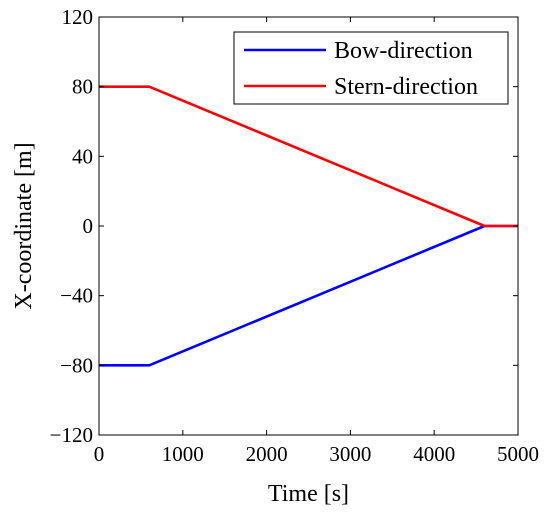 The height and width of the screenshot is (513, 550). I want to click on x-tick-label: 2000, so click(267, 454).